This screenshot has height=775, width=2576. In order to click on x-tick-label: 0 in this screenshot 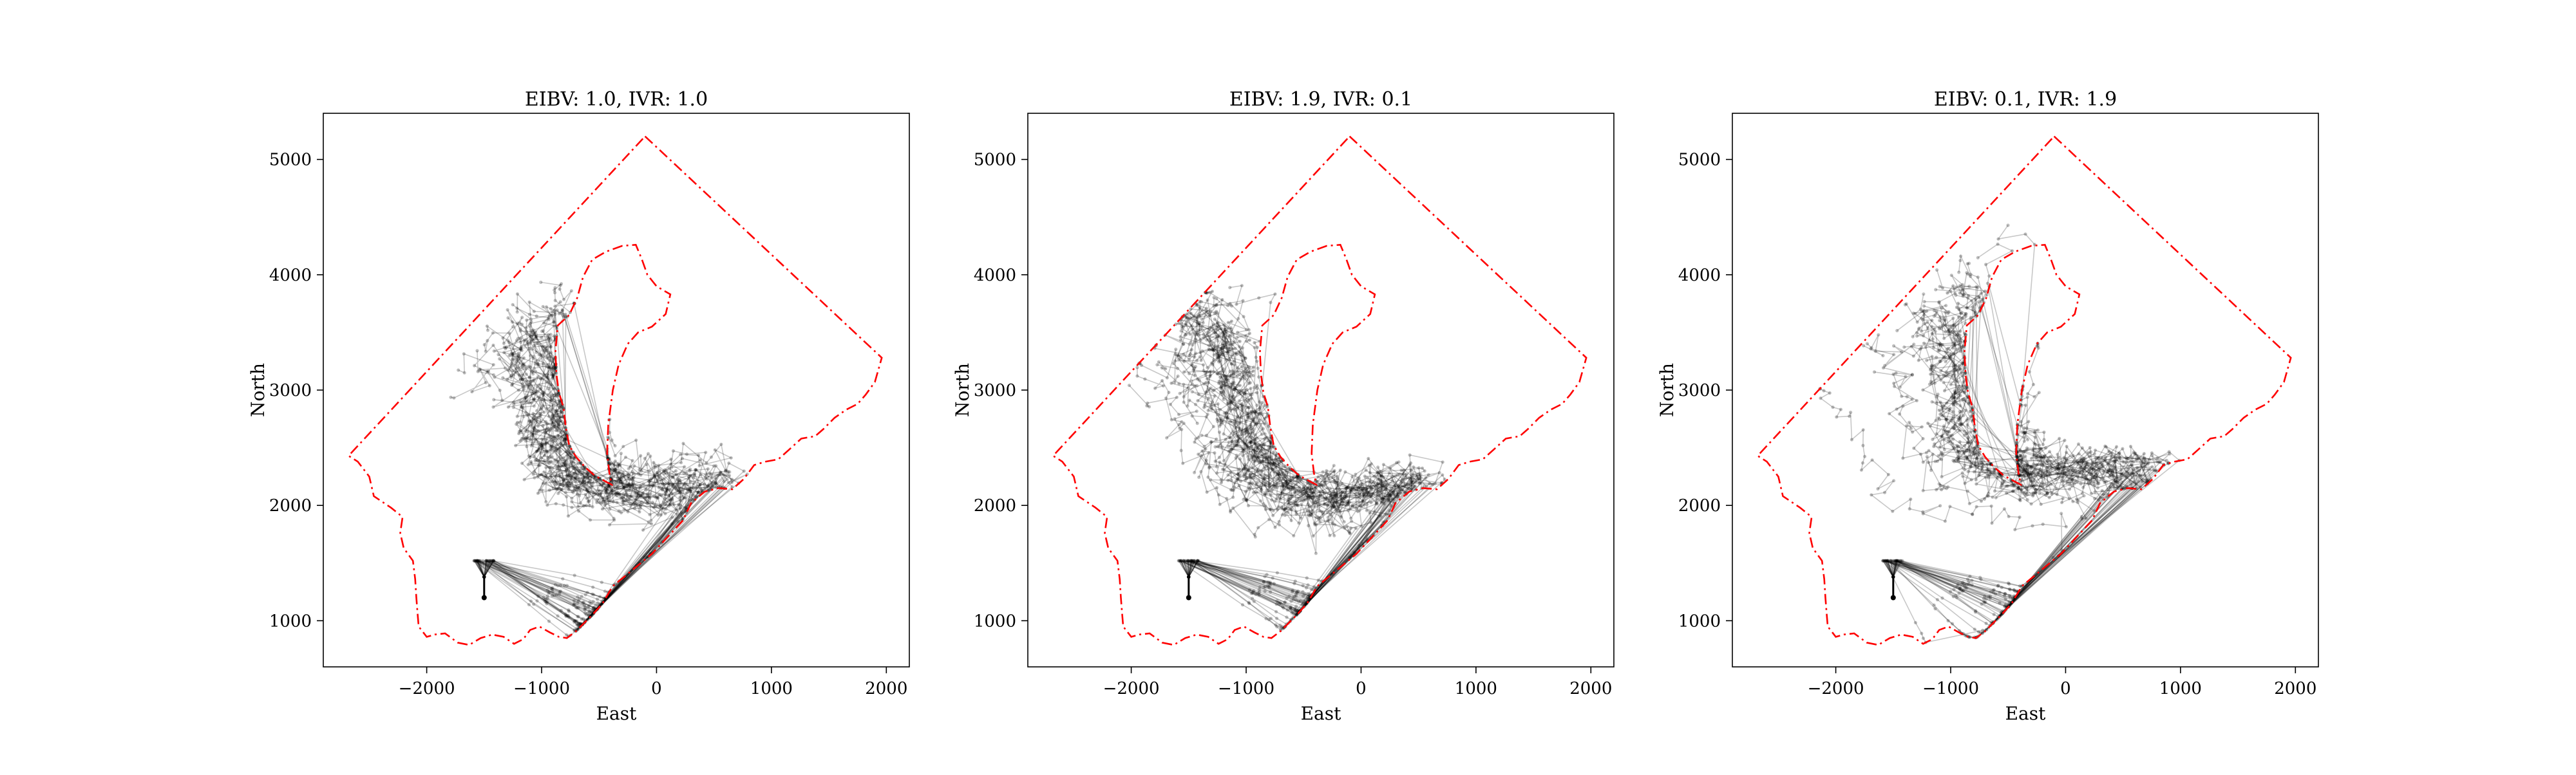, I will do `click(1362, 688)`.